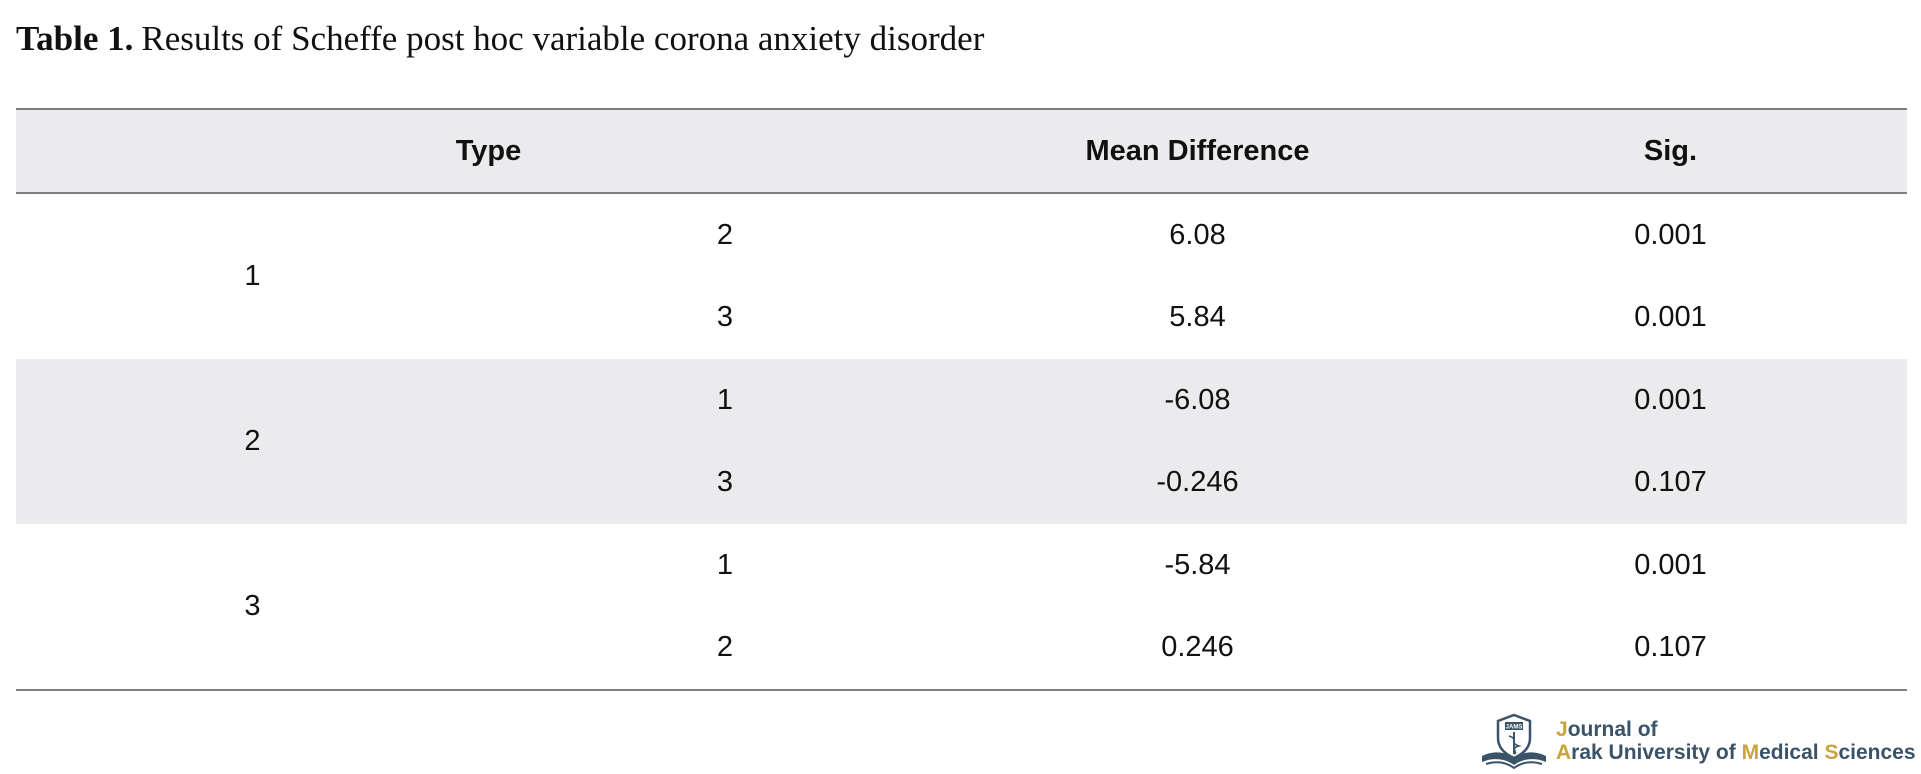 This screenshot has width=1921, height=774. What do you see at coordinates (1514, 741) in the screenshot?
I see `journal-emblem-icon: JAMS` at bounding box center [1514, 741].